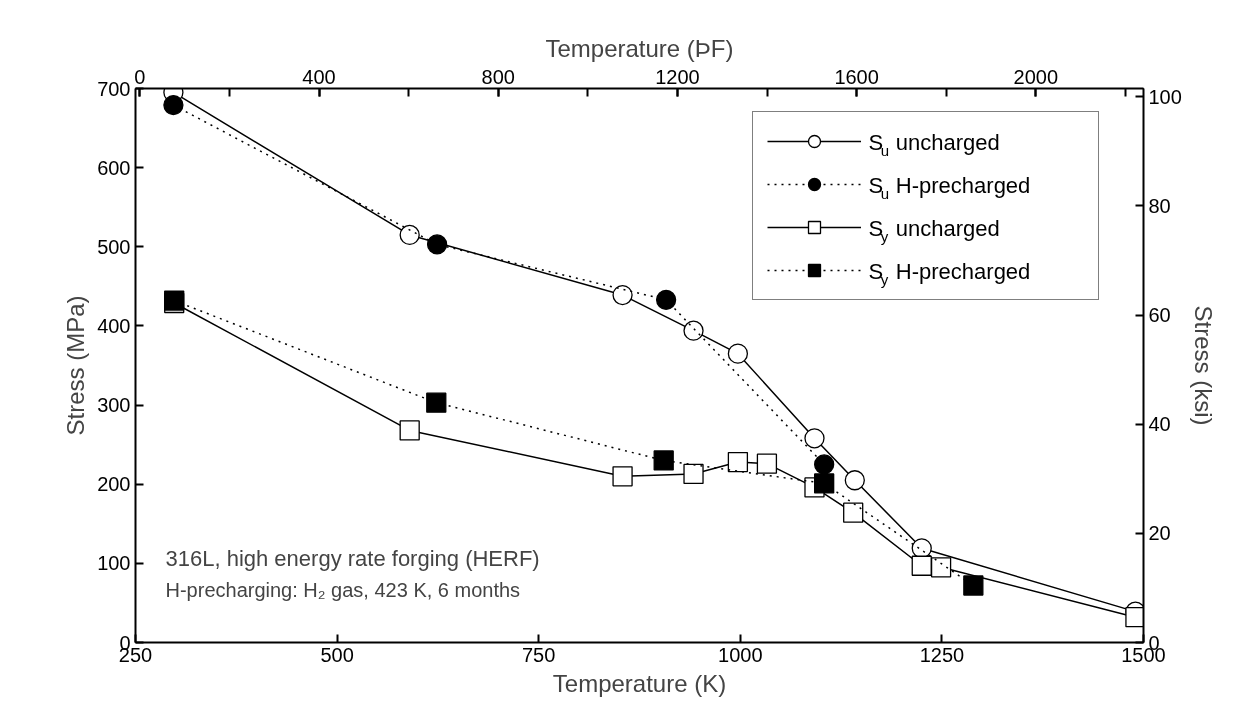 The image size is (1244, 723). Describe the element at coordinates (114, 325) in the screenshot. I see `y-tick-label: 400` at that location.